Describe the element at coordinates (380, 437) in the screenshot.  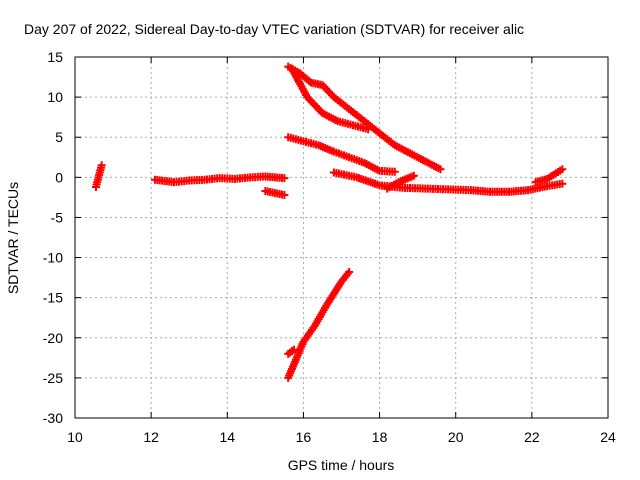
I see `x-tick-label: 18` at that location.